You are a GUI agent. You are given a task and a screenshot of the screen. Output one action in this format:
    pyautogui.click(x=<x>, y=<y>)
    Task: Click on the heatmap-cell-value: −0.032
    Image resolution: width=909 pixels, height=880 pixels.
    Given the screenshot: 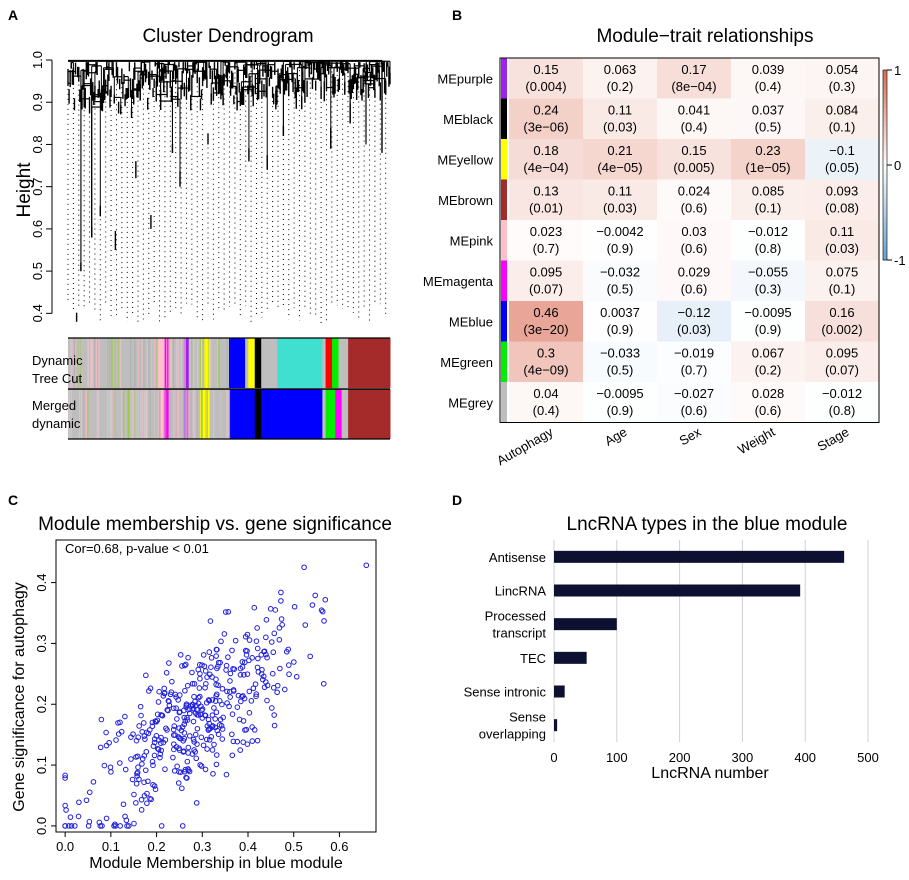 What is the action you would take?
    pyautogui.click(x=620, y=272)
    